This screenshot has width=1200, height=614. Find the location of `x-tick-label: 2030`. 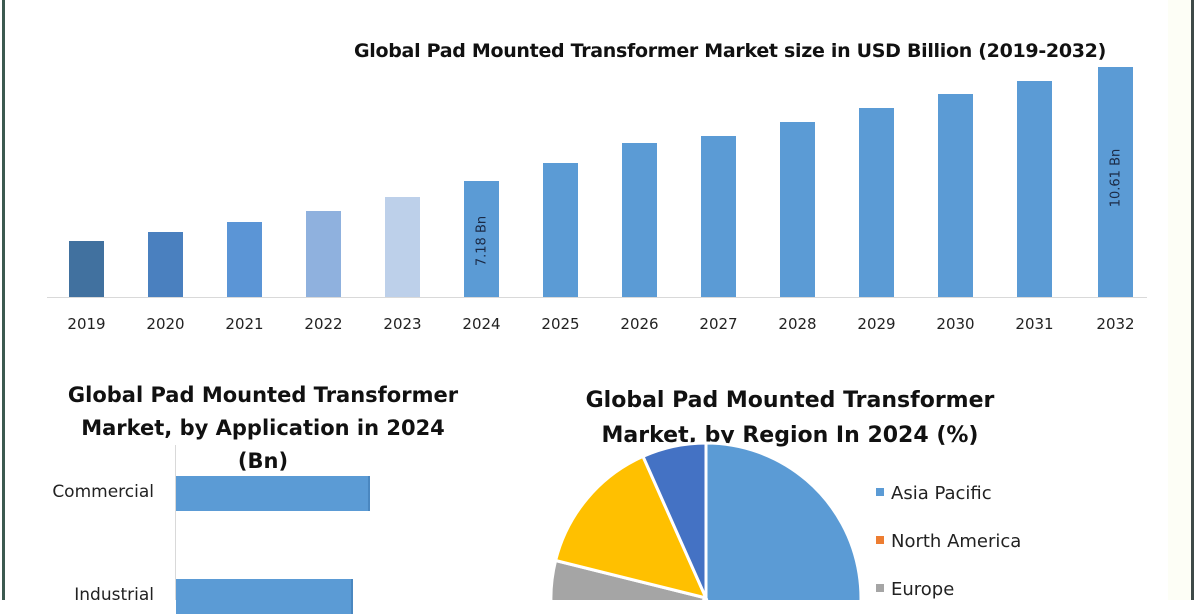

x-tick-label: 2030 is located at coordinates (955, 324).